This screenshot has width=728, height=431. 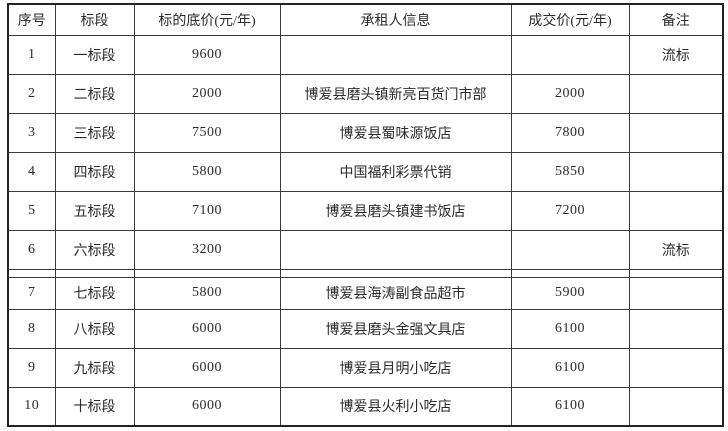 What do you see at coordinates (94, 293) in the screenshot?
I see `cell-section: 七标段` at bounding box center [94, 293].